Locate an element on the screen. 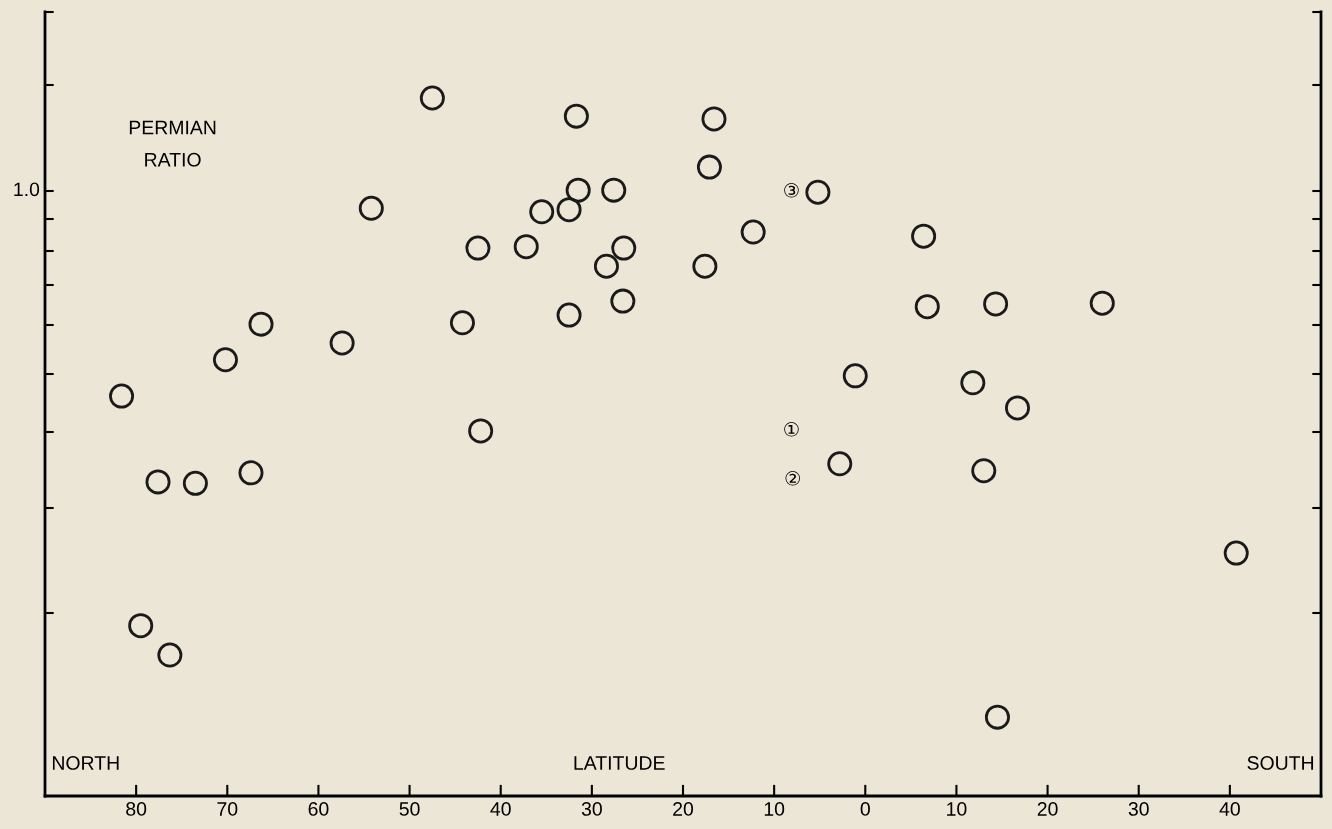 The width and height of the screenshot is (1332, 829). y-axis-title: PERMIAN RATIO is located at coordinates (172, 143).